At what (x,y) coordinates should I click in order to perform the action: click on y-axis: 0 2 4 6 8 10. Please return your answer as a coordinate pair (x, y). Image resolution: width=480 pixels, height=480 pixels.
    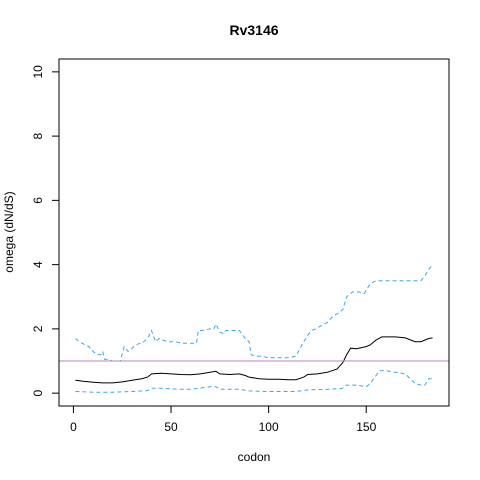
    Looking at the image, I should click on (45, 230).